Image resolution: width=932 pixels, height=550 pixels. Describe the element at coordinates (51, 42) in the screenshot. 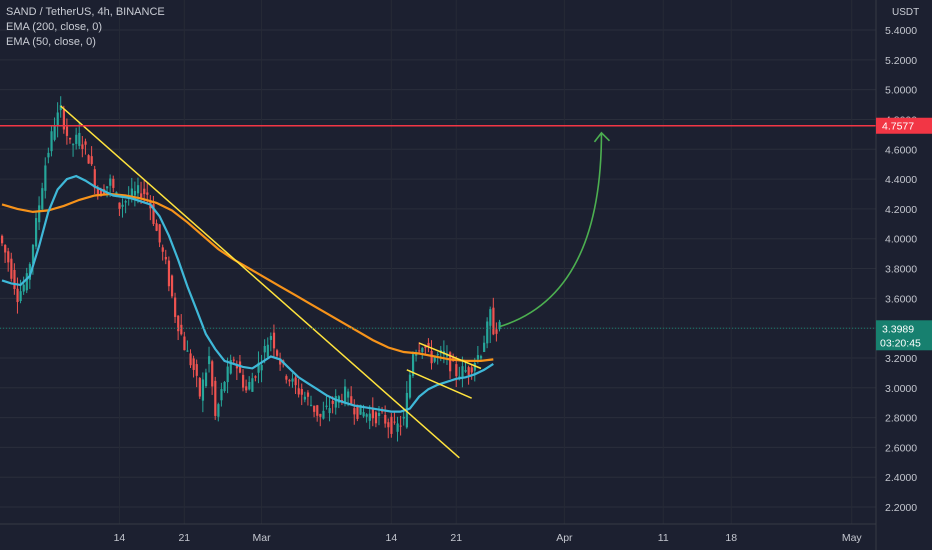

I see `legend-ema50: EMA (50, close, 0)` at that location.